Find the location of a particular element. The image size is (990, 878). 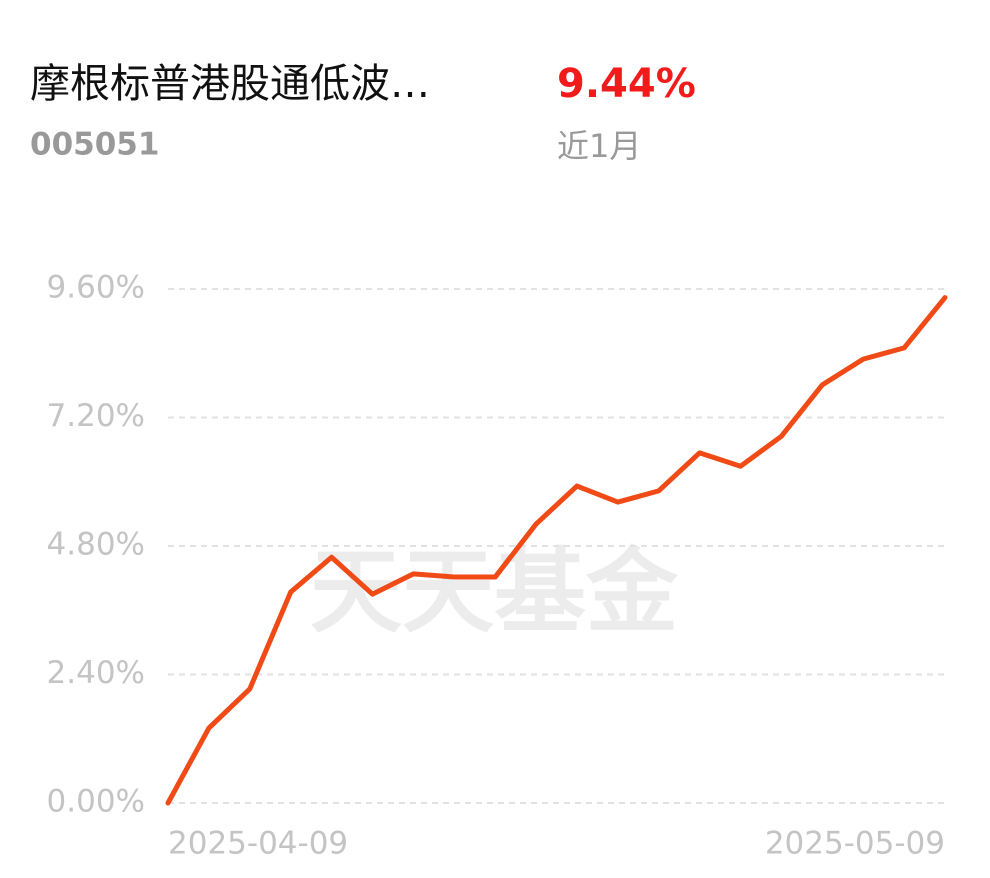

return-value: 9.44% is located at coordinates (626, 84).